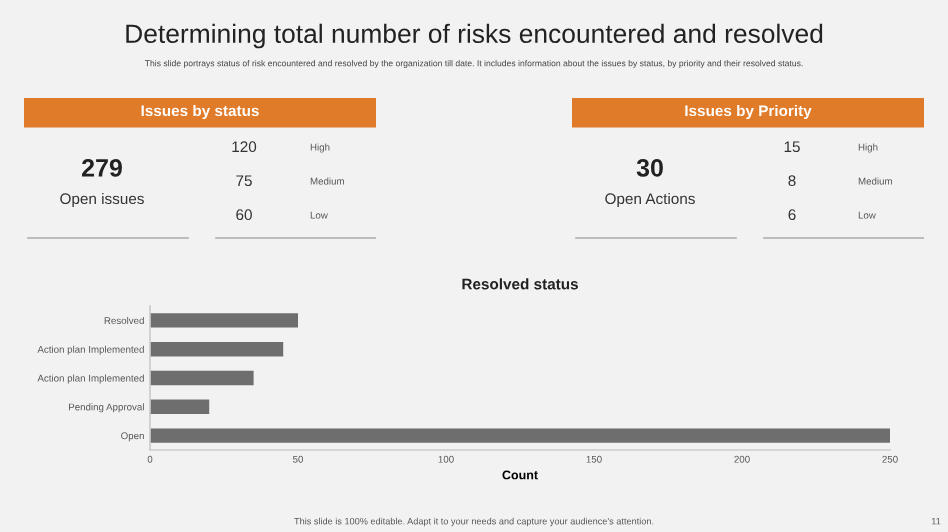 The height and width of the screenshot is (532, 948). Describe the element at coordinates (649, 168) in the screenshot. I see `text: 30` at that location.